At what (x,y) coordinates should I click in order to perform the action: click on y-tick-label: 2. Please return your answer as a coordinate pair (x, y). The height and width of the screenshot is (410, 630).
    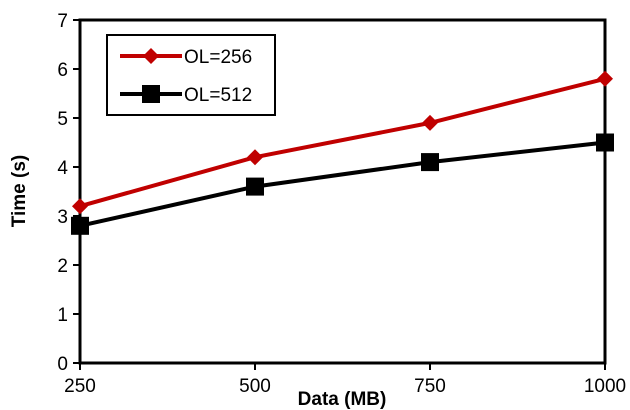
    Looking at the image, I should click on (62, 266).